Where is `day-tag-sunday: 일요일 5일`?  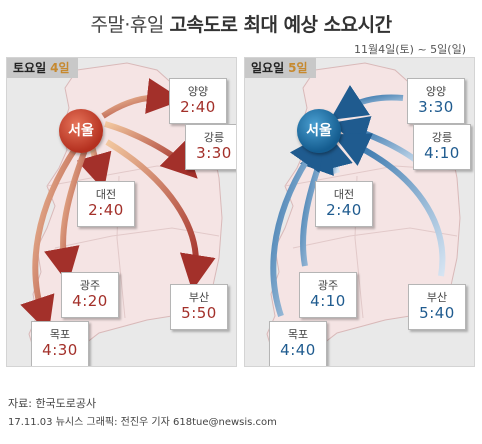 day-tag-sunday: 일요일 5일 is located at coordinates (280, 68).